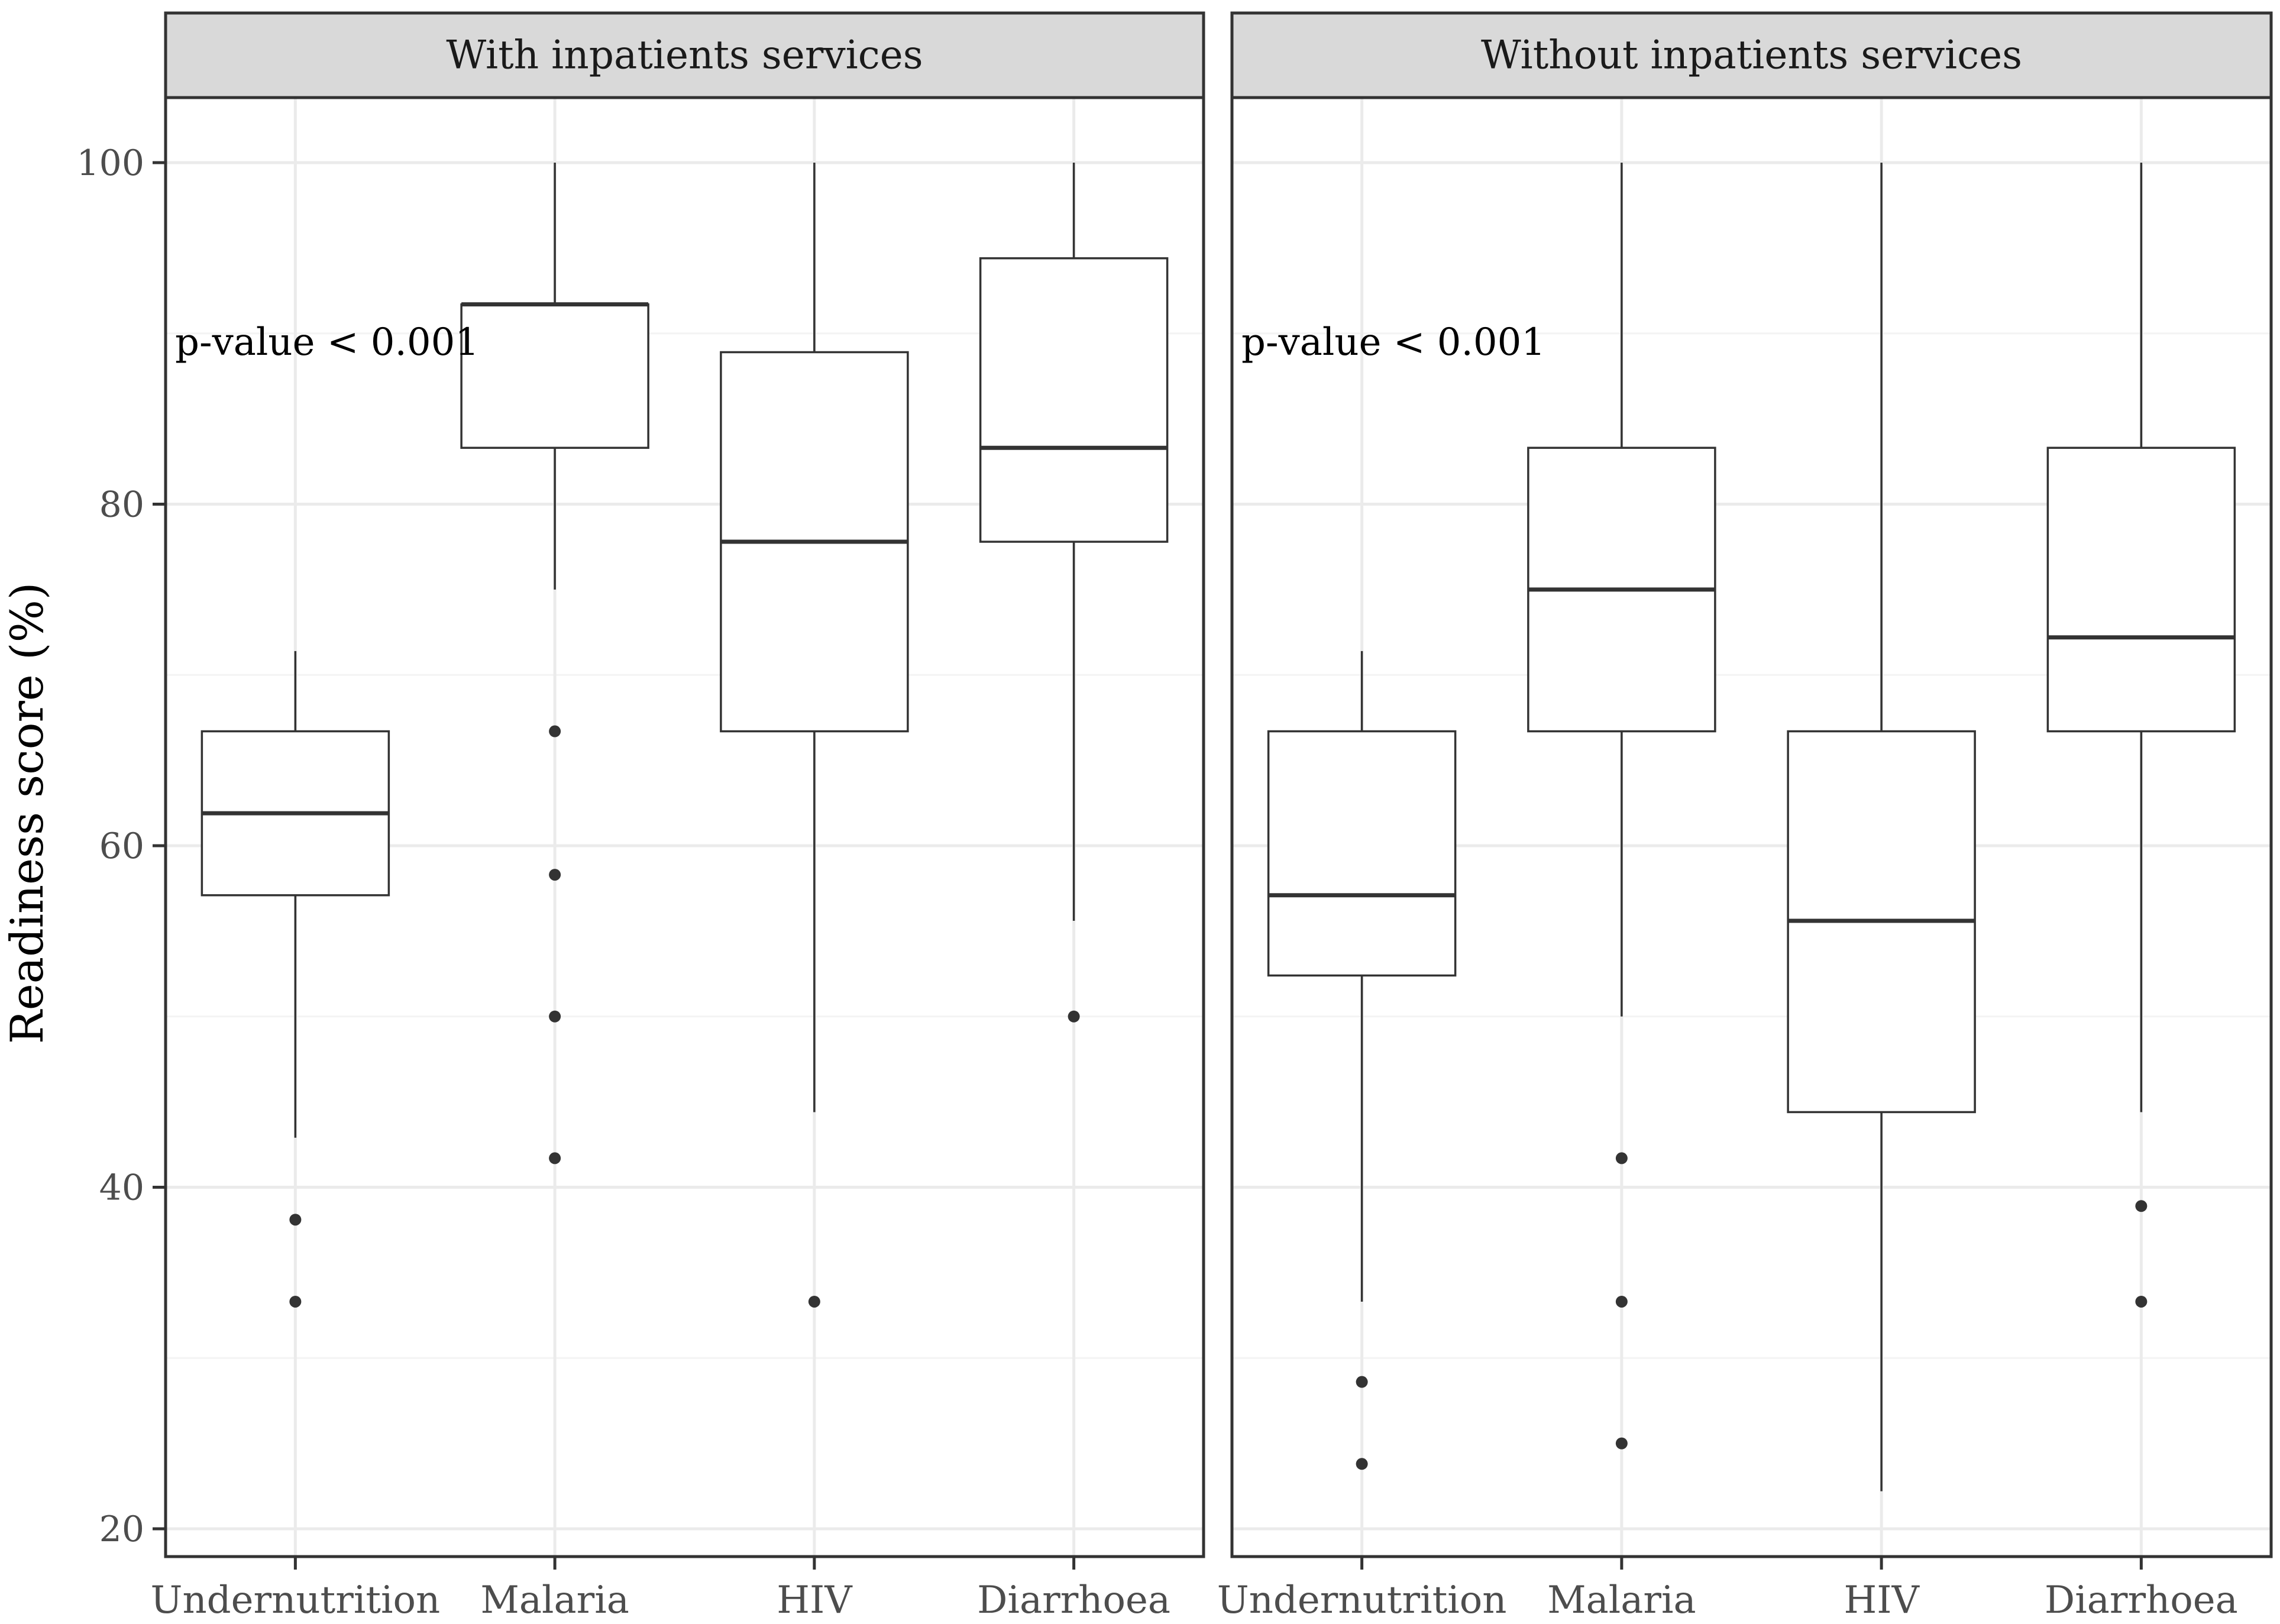 The height and width of the screenshot is (1624, 2280). What do you see at coordinates (122, 1188) in the screenshot?
I see `y-tick-label: 40` at bounding box center [122, 1188].